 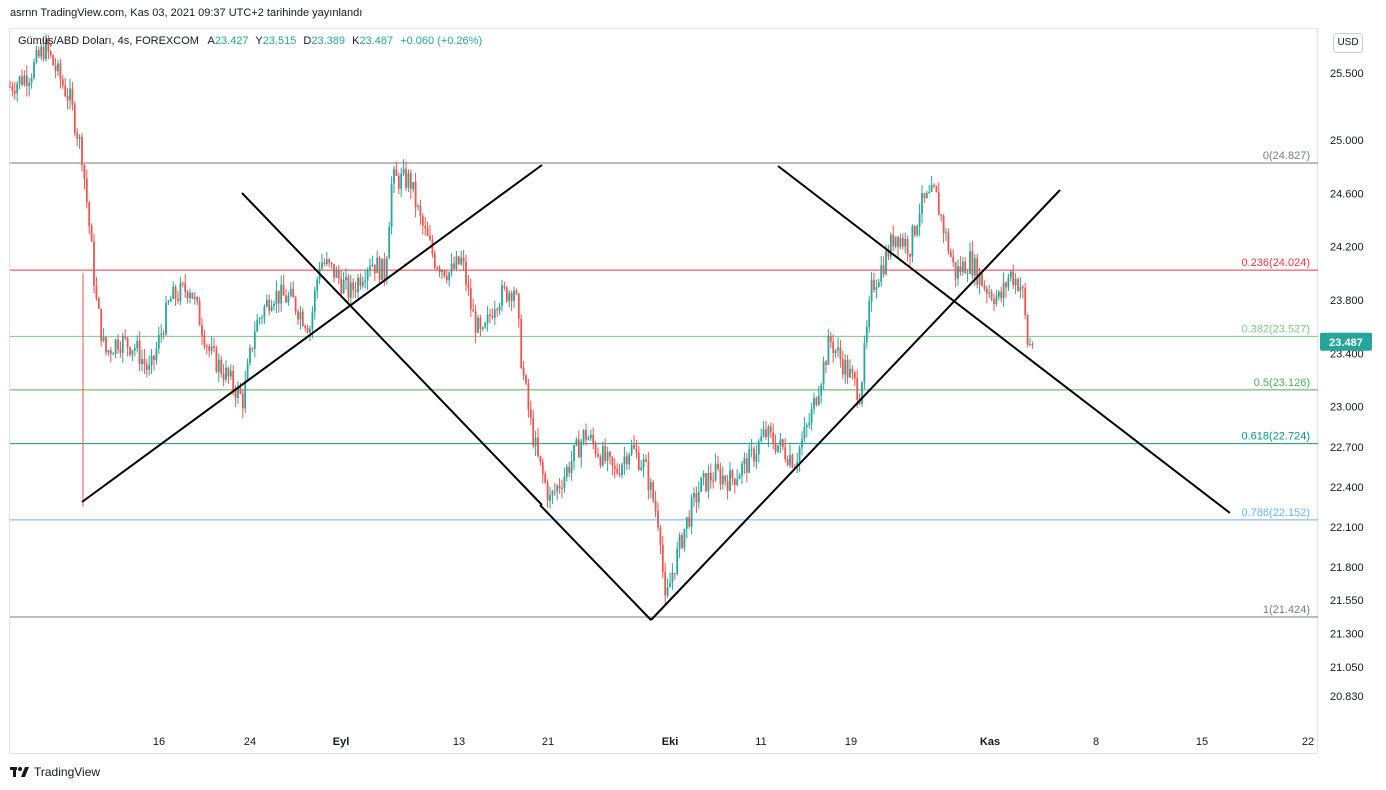 I want to click on x-tick-label: 22, so click(x=1308, y=742).